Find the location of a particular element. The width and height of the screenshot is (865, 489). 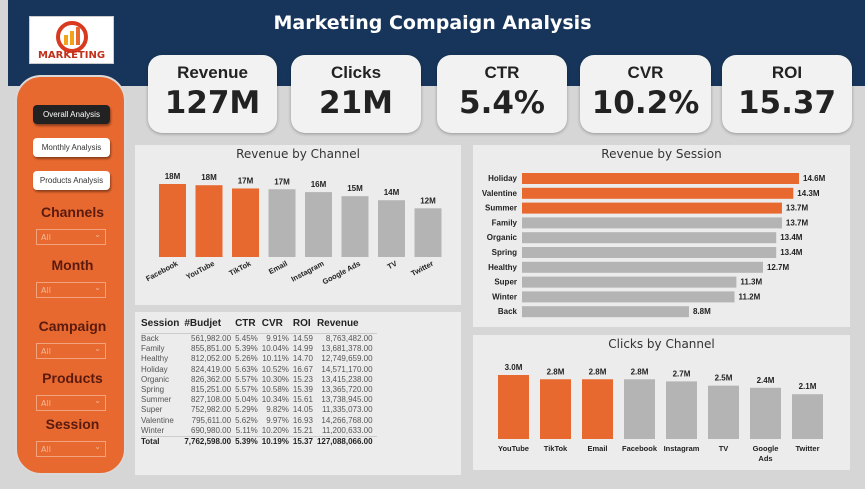

data-label: 17M is located at coordinates (246, 180).